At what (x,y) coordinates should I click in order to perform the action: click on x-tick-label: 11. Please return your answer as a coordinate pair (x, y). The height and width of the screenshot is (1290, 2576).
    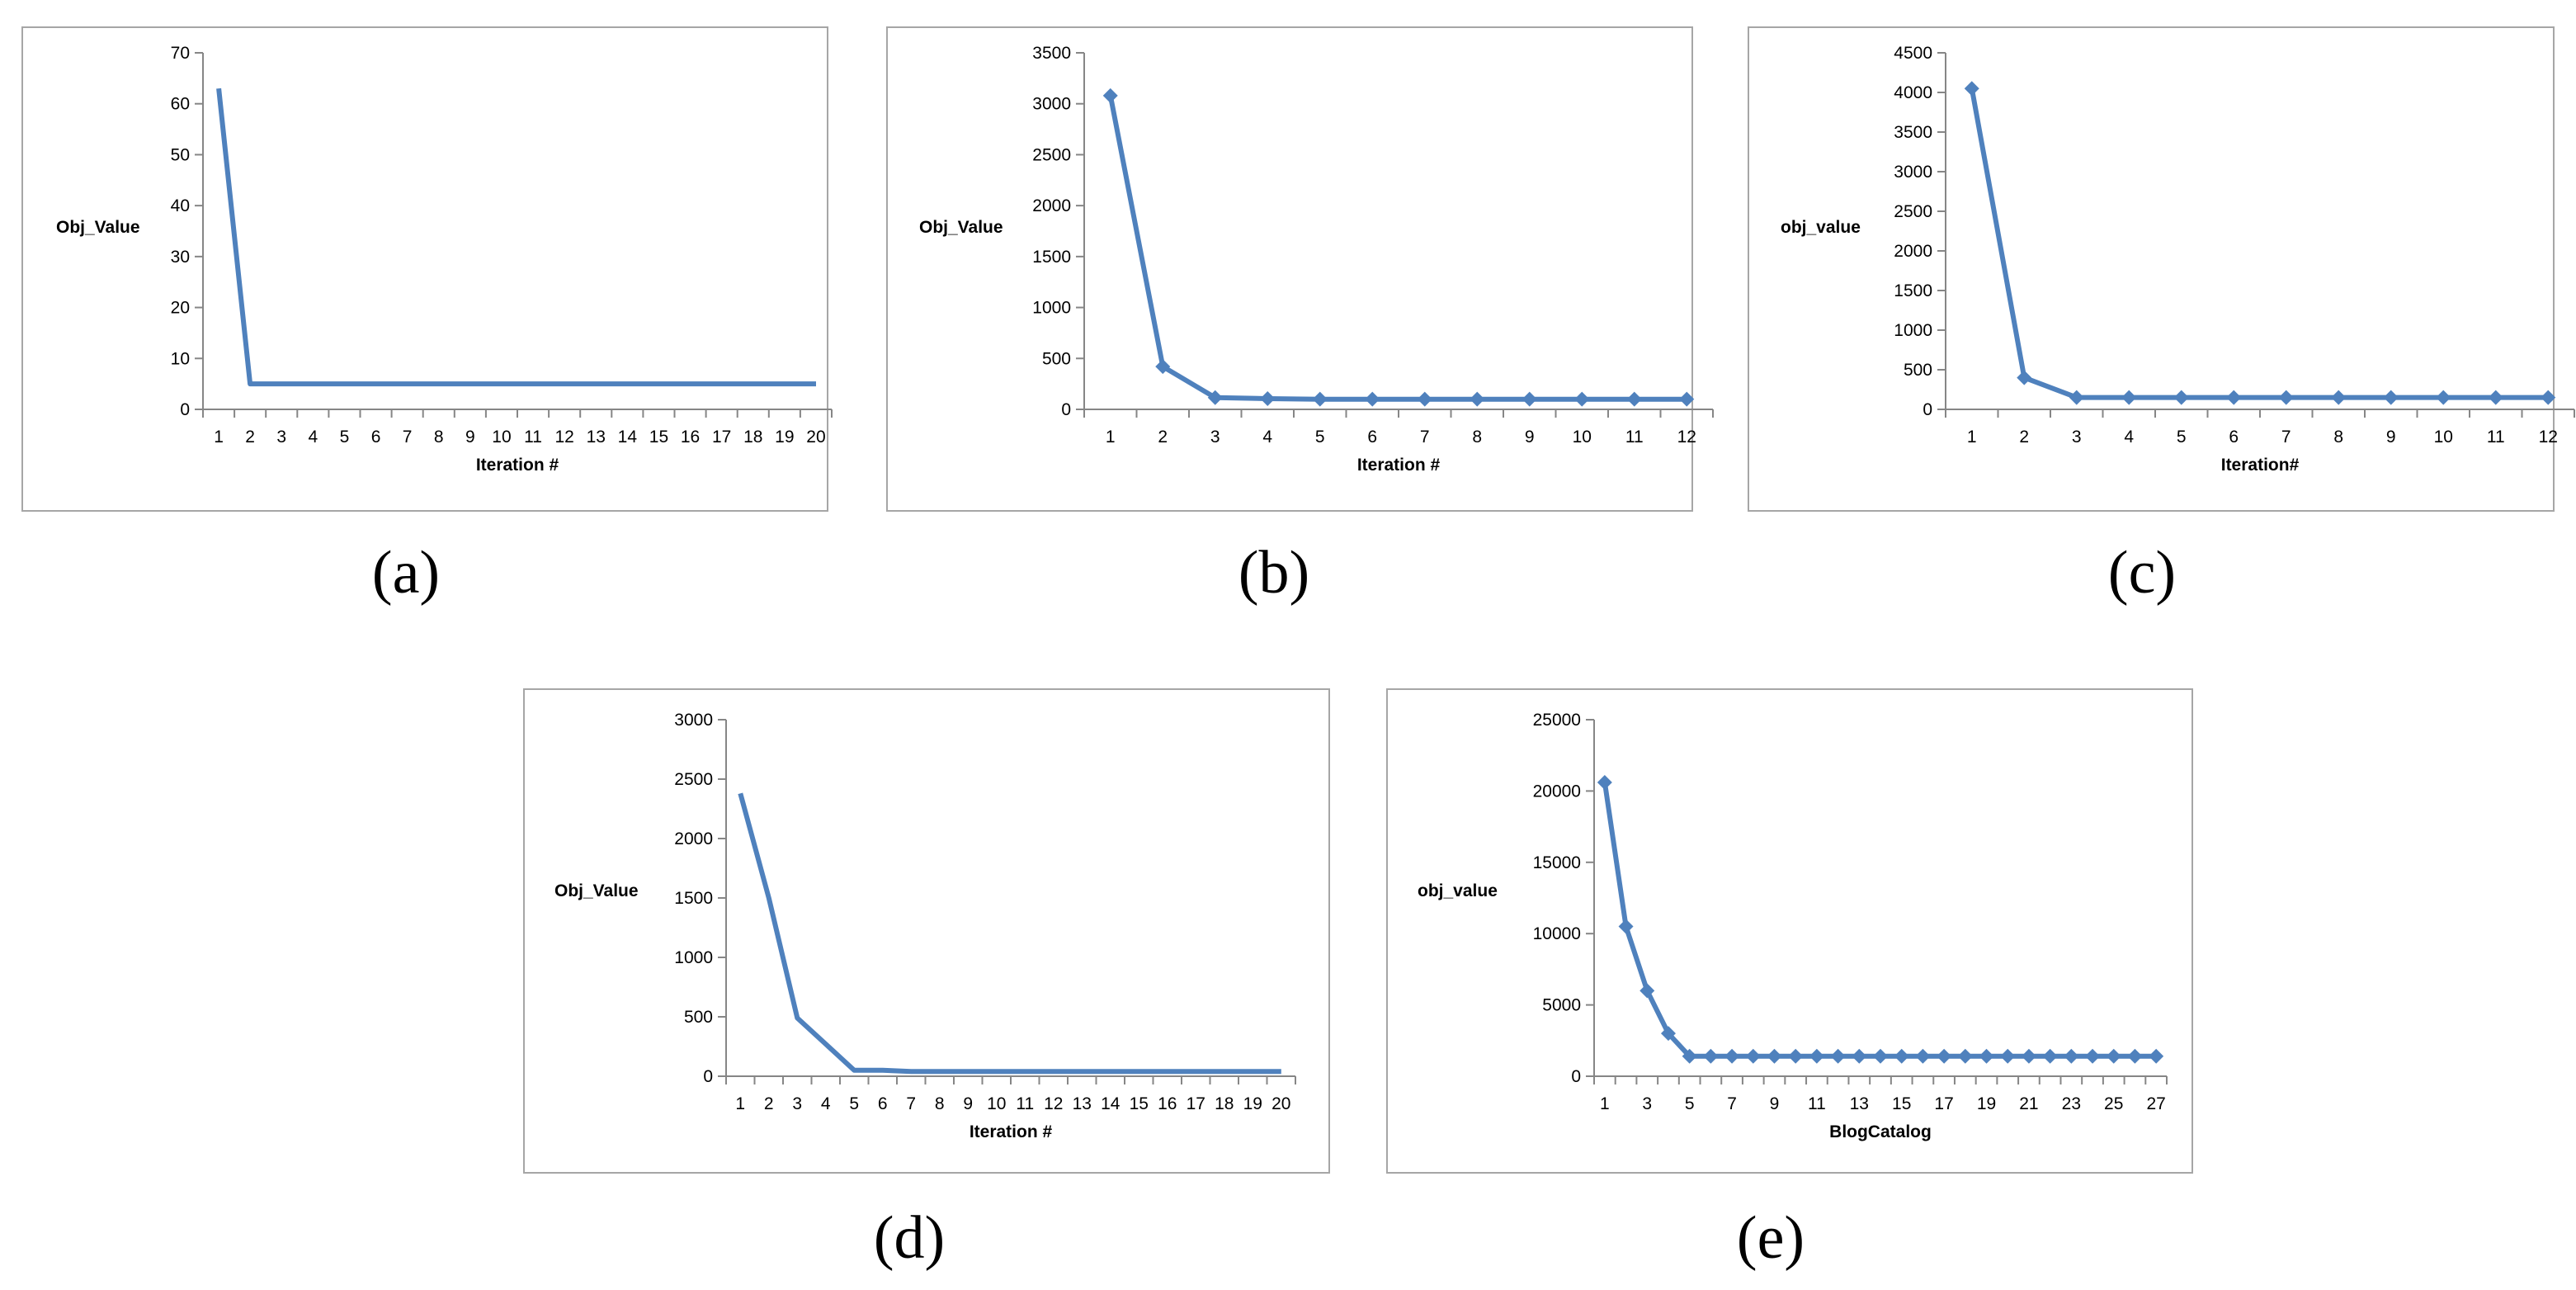
    Looking at the image, I should click on (533, 438).